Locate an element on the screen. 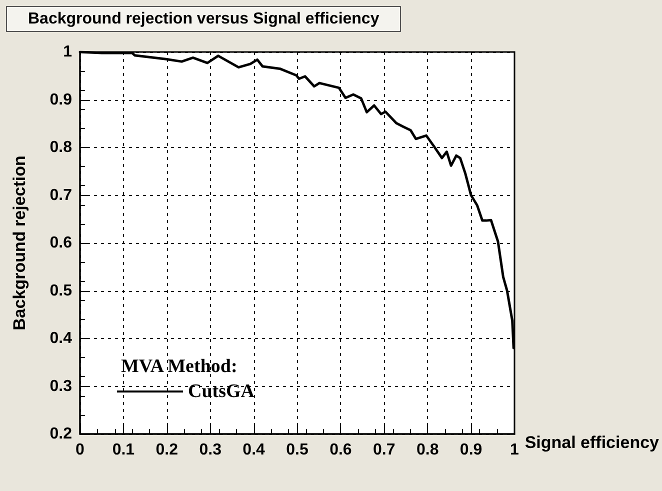 The height and width of the screenshot is (491, 662). x-tick-label: 0.5 is located at coordinates (297, 450).